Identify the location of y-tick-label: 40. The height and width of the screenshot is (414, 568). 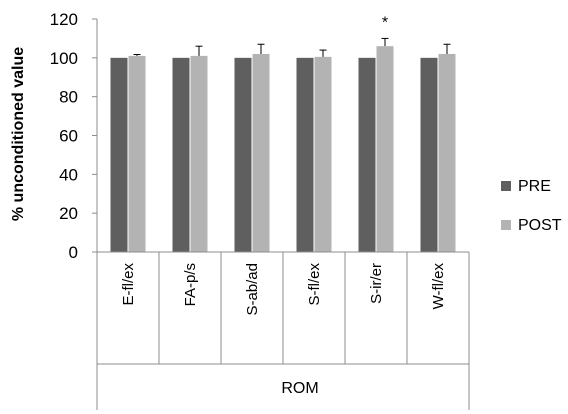
(68, 174).